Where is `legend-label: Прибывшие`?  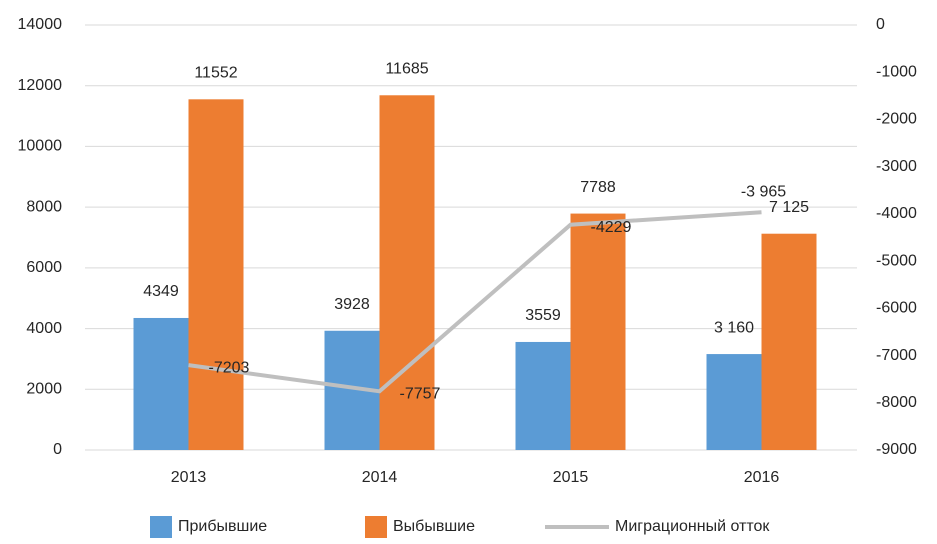 legend-label: Прибывшие is located at coordinates (222, 526).